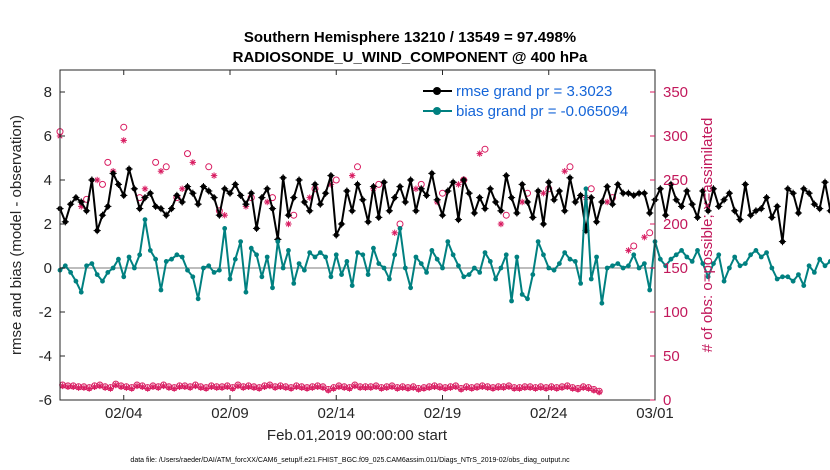  I want to click on legend-bias-marker, so click(437, 111).